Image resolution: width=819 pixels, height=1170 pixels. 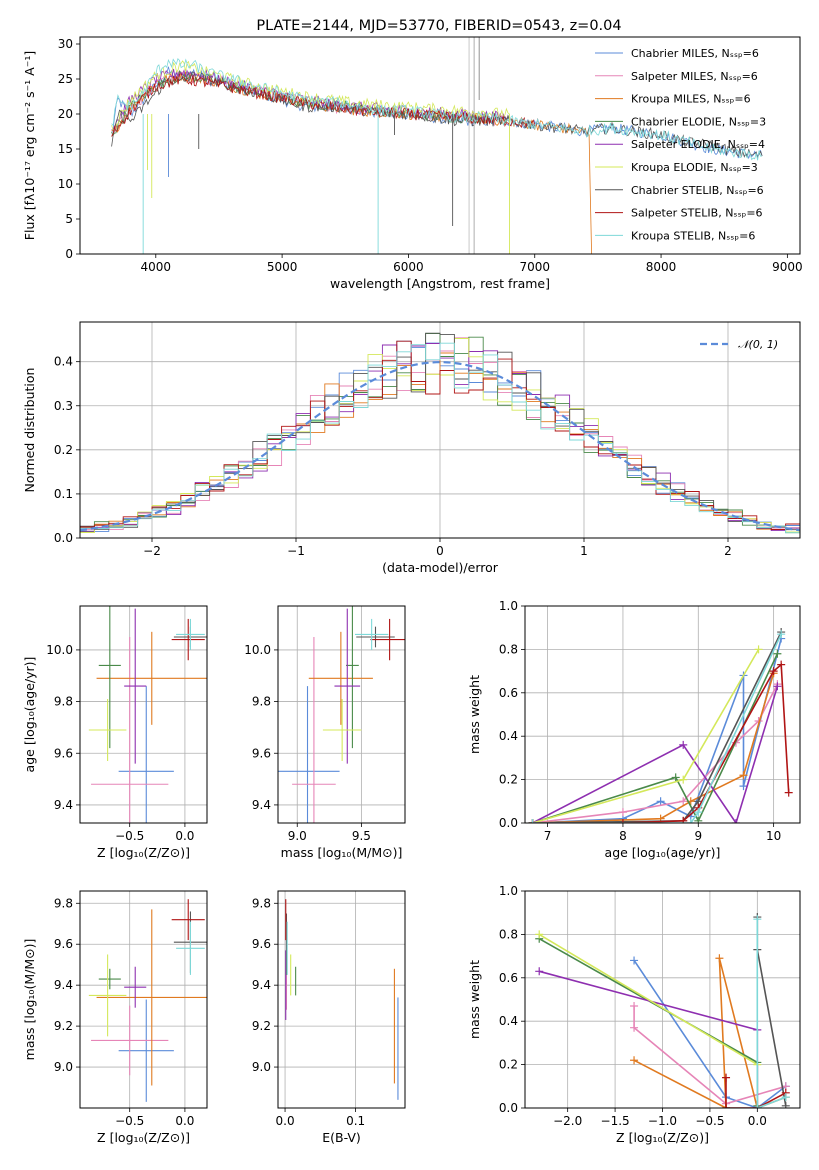 I want to click on x-axis-label: mass [log₁₀(M/M⊙)], so click(x=342, y=852).